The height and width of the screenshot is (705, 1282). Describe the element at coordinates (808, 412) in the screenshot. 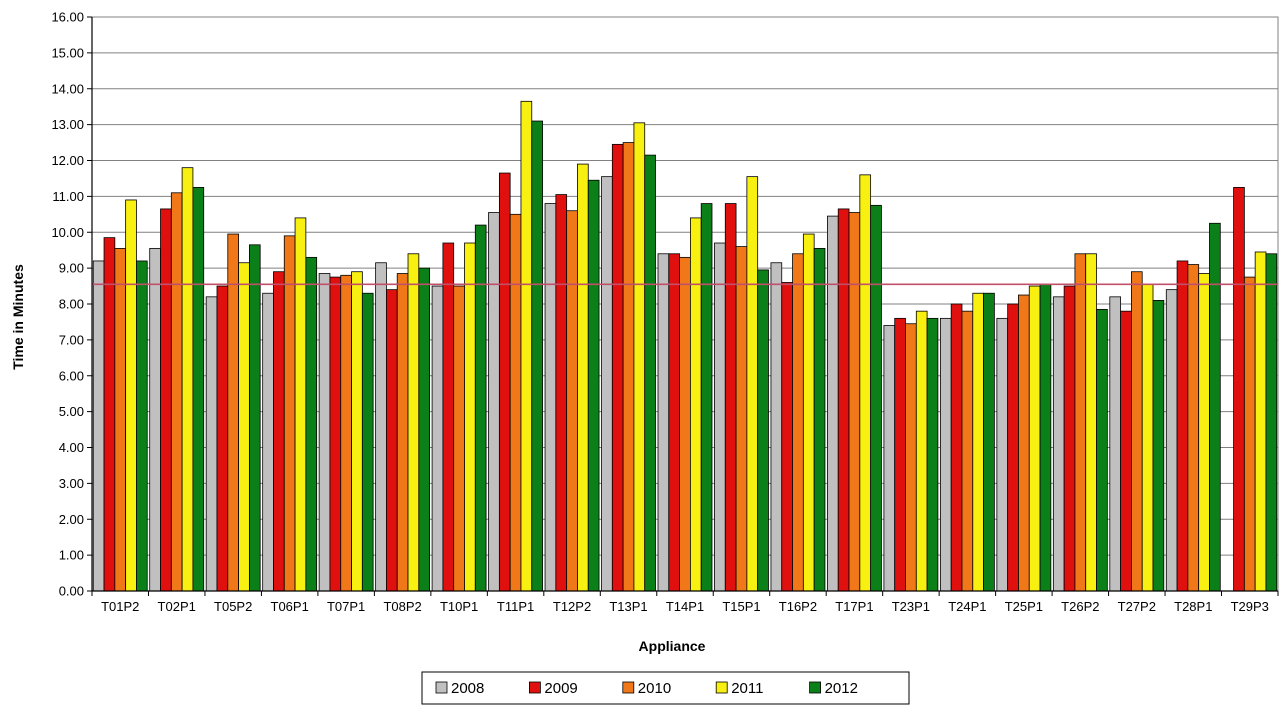

I see `bar-2011-T16P2` at that location.